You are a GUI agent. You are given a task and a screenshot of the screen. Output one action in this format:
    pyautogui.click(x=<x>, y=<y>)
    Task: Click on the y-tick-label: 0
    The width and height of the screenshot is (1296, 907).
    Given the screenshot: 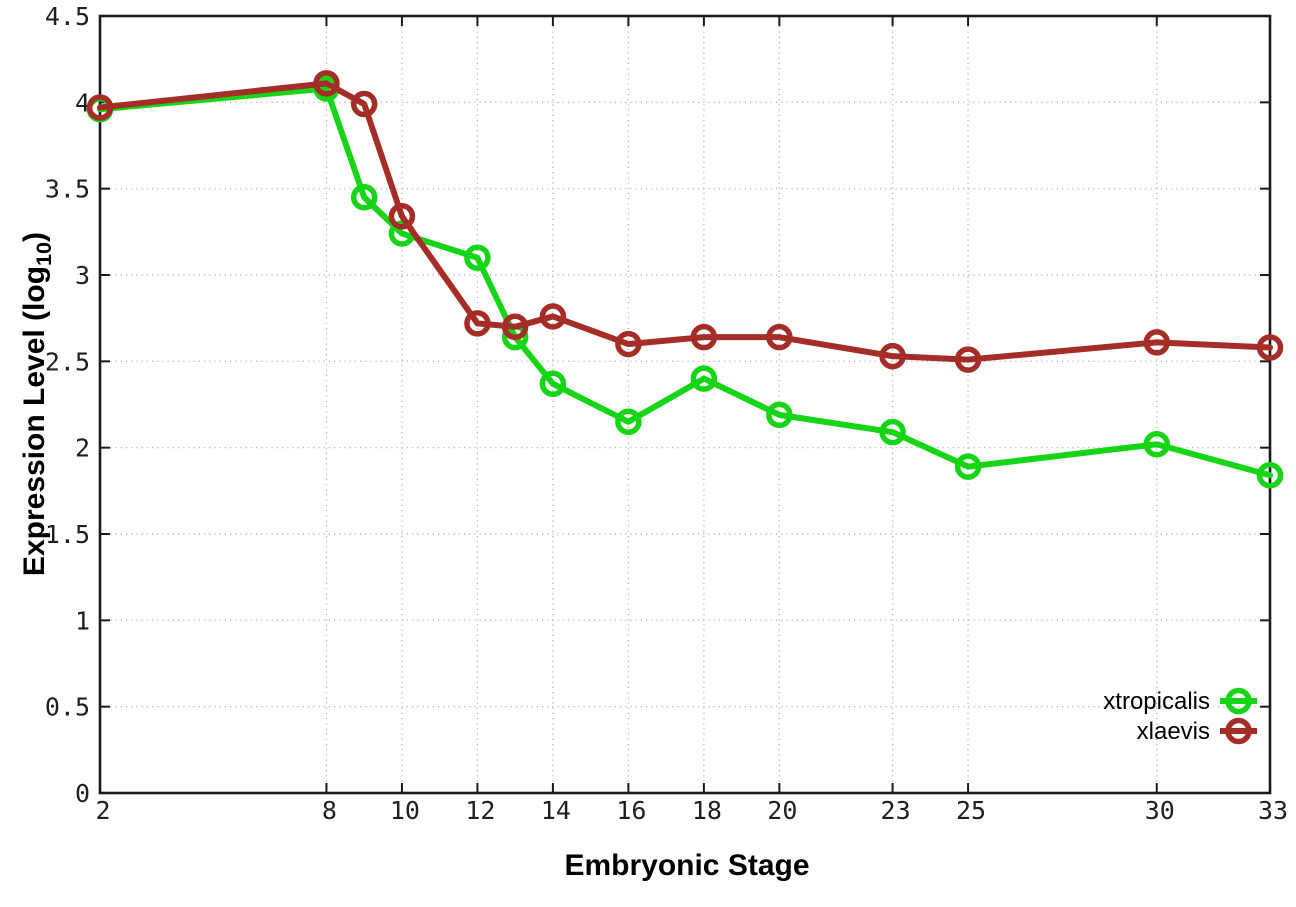 What is the action you would take?
    pyautogui.click(x=82, y=793)
    